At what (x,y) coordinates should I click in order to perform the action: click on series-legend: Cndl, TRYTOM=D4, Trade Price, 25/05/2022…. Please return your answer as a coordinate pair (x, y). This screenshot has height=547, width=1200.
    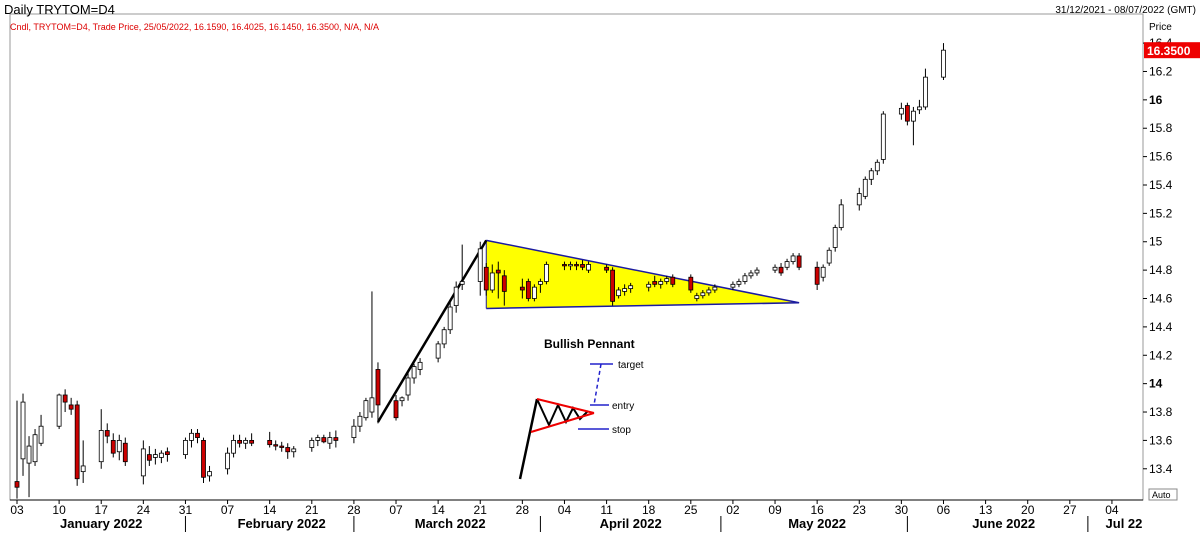
    Looking at the image, I should click on (194, 27).